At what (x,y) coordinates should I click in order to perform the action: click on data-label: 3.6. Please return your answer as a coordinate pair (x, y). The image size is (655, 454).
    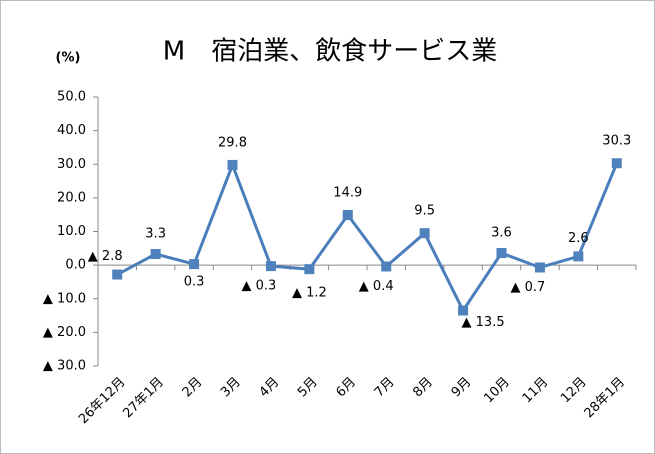
    Looking at the image, I should click on (501, 233).